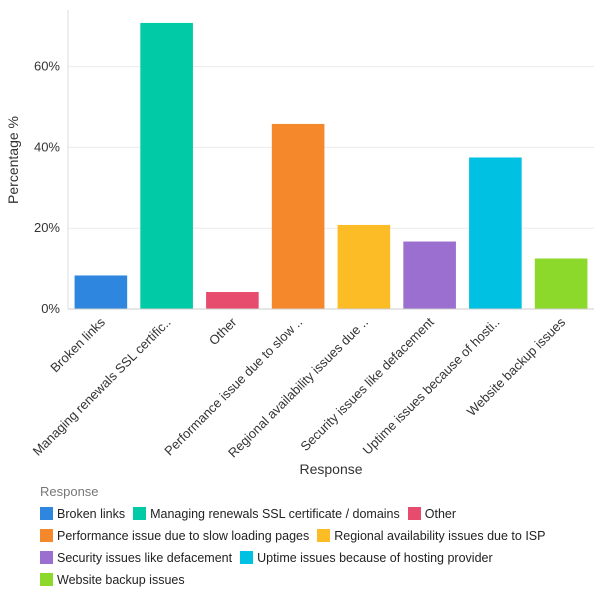  What do you see at coordinates (50, 308) in the screenshot?
I see `y-tick-label: 0%` at bounding box center [50, 308].